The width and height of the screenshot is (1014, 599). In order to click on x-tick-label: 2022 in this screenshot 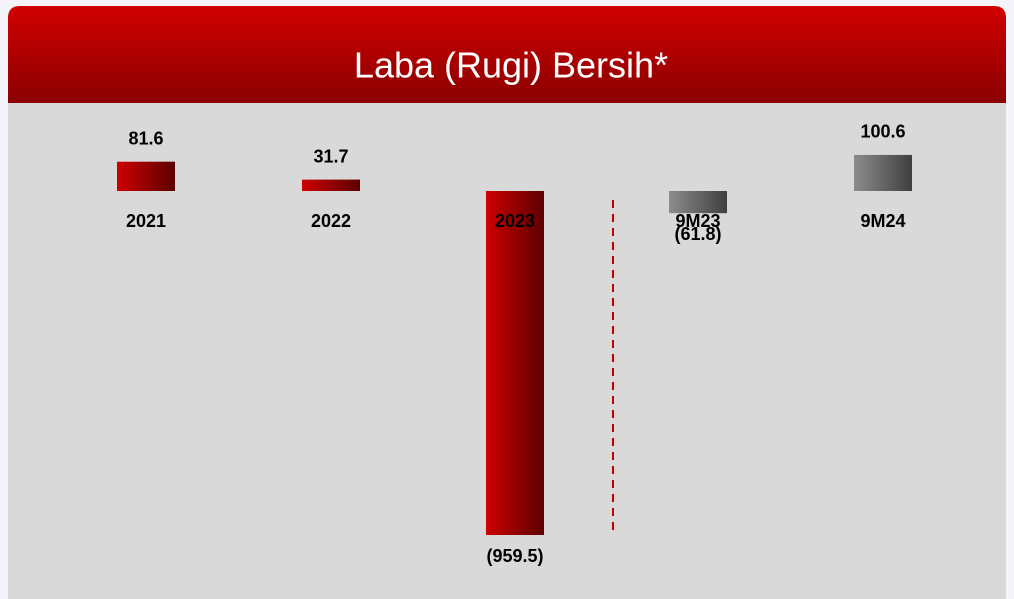, I will do `click(331, 221)`.